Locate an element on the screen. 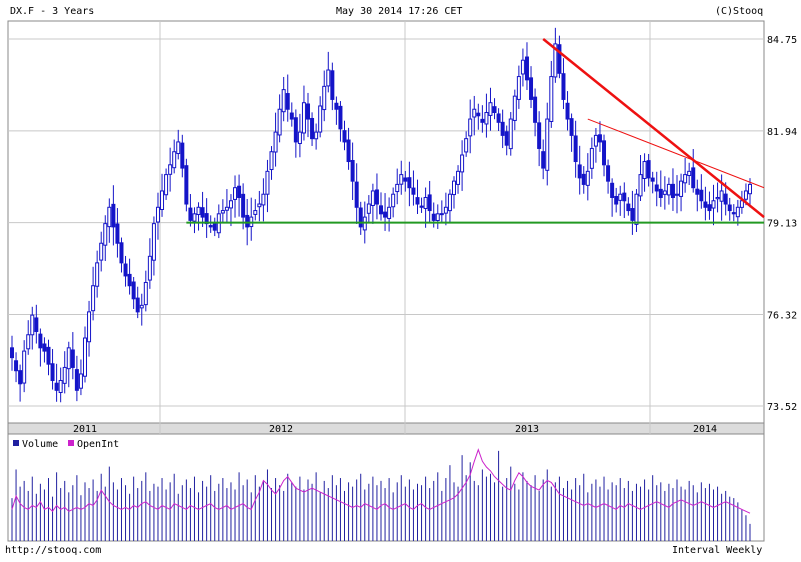 The image size is (801, 562). openint-legend-label: OpenInt is located at coordinates (98, 444).